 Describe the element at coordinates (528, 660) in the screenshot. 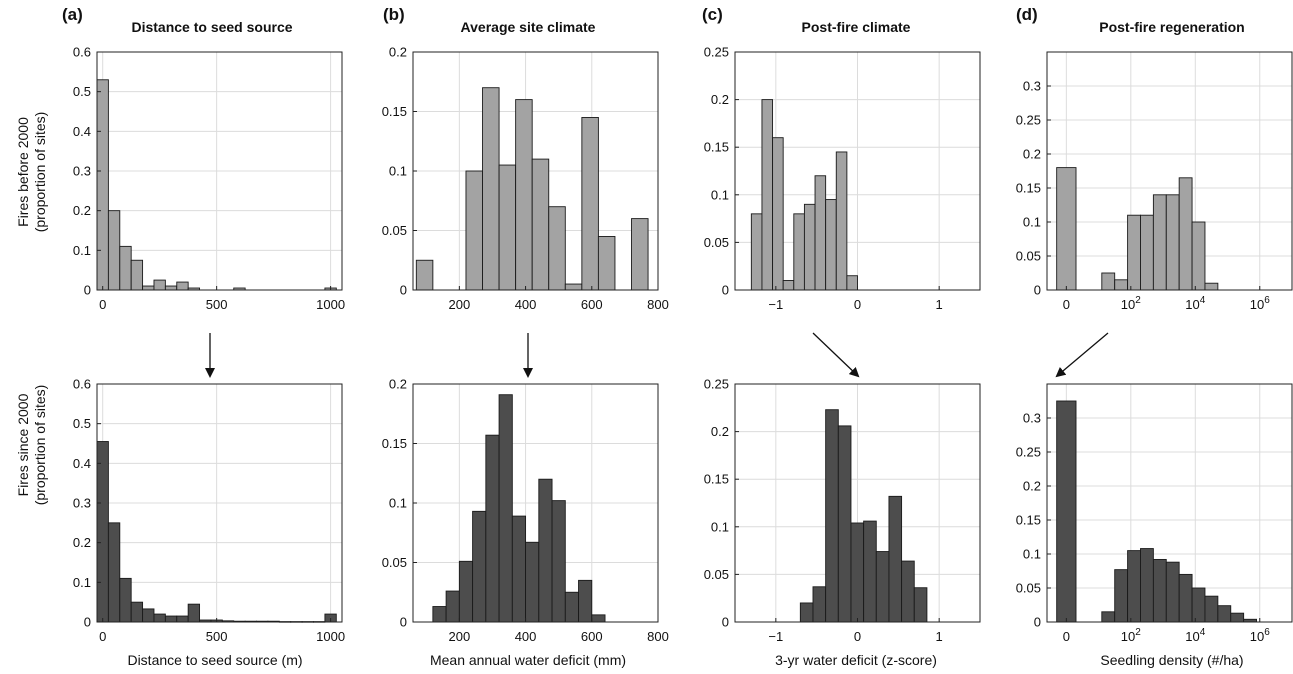

I see `panel-b-xlabel-group: Mean annual water deficit (mm)` at that location.